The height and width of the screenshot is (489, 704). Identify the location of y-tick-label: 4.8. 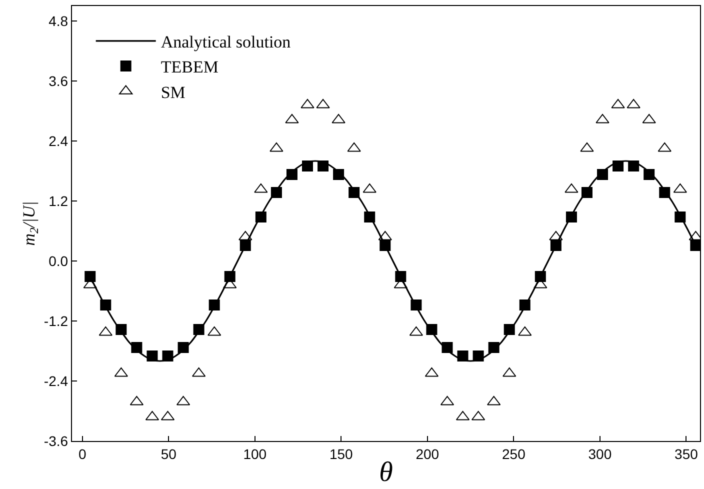
(58, 20).